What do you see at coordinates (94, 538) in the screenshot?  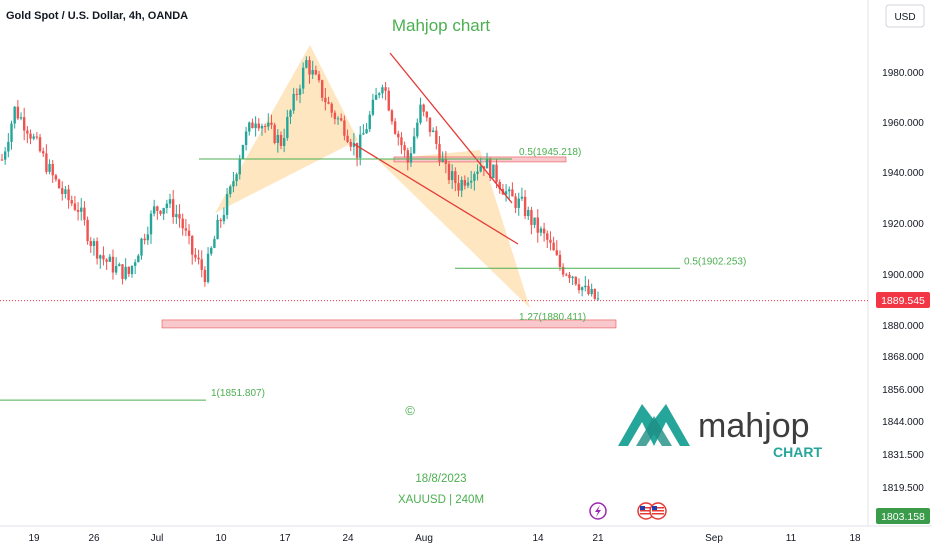 I see `time-tick-label: 26` at bounding box center [94, 538].